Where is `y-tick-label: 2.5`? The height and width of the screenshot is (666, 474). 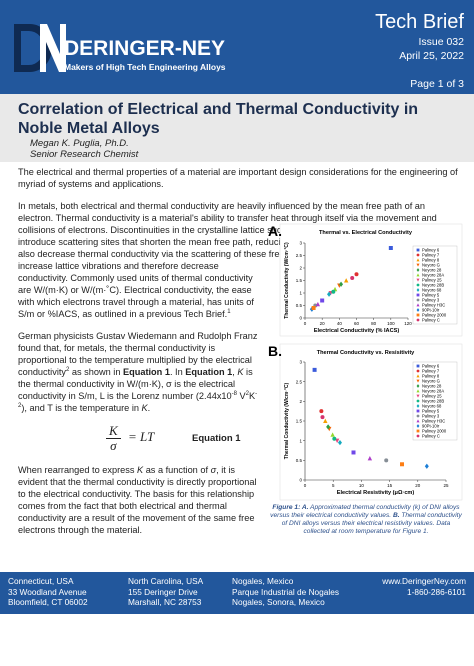
y-tick-label: 2.5 is located at coordinates (299, 255).